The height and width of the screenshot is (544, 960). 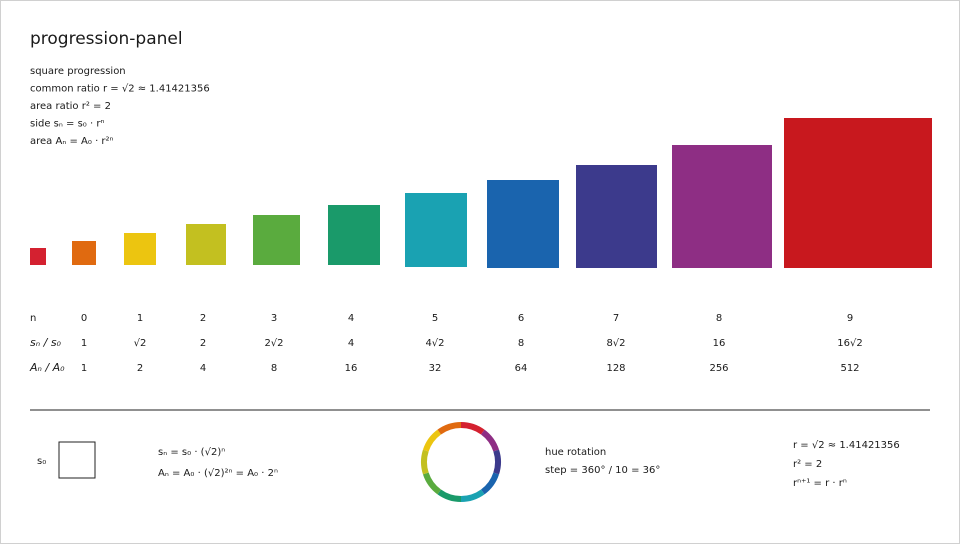 What do you see at coordinates (120, 89) in the screenshot?
I see `info-line: common ratio r = √2 ≈ 1.41421356` at bounding box center [120, 89].